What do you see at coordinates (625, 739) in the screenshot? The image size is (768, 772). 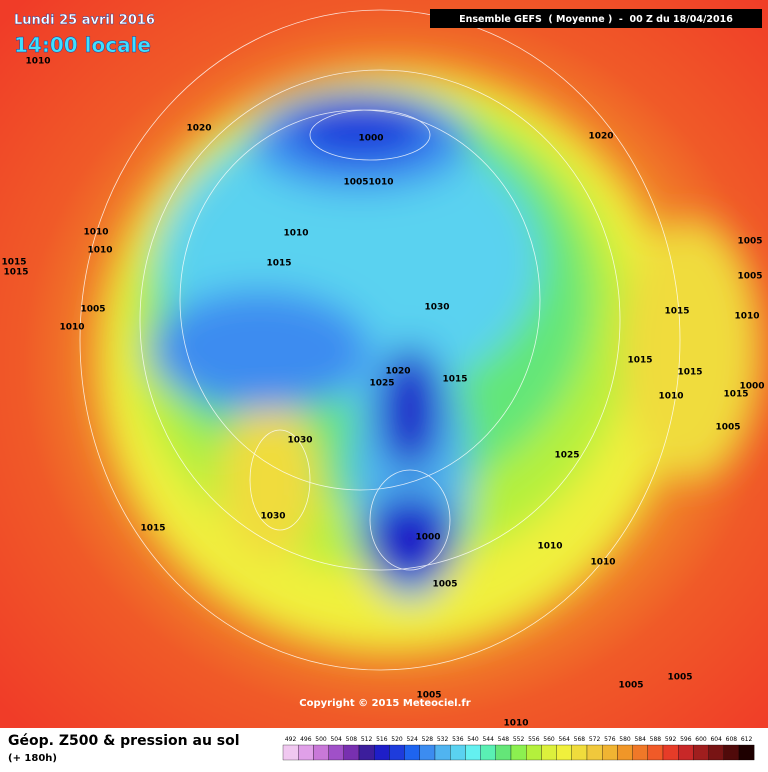 I see `scale-label: 580` at bounding box center [625, 739].